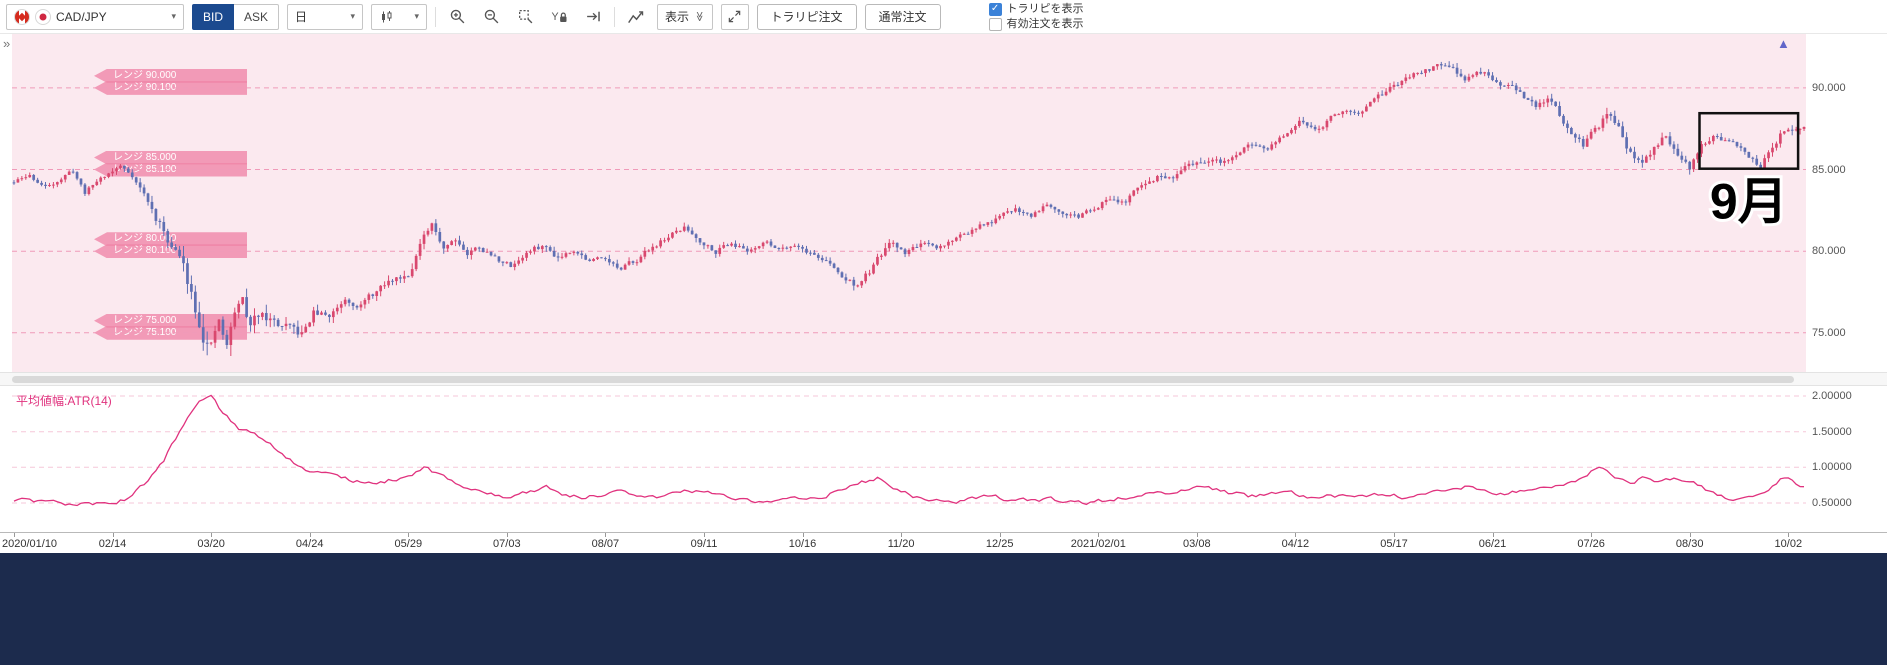 The width and height of the screenshot is (1887, 665). What do you see at coordinates (170, 239) in the screenshot?
I see `range-tag: レンジ 80.000` at bounding box center [170, 239].